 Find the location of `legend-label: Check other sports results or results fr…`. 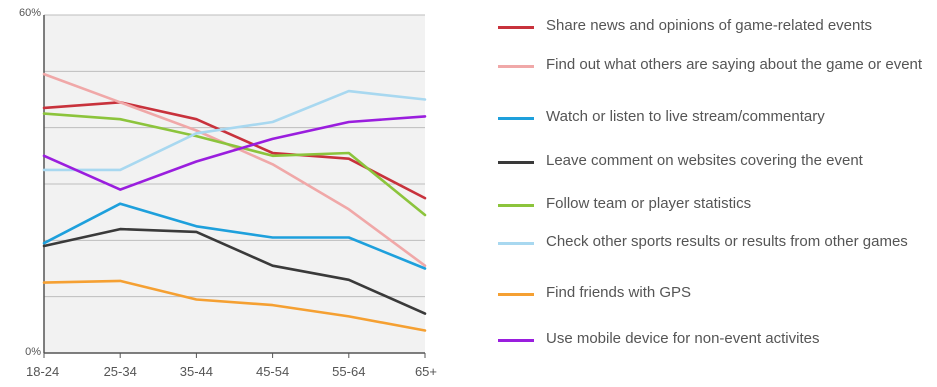

legend-label: Check other sports results or results fr… is located at coordinates (727, 241).